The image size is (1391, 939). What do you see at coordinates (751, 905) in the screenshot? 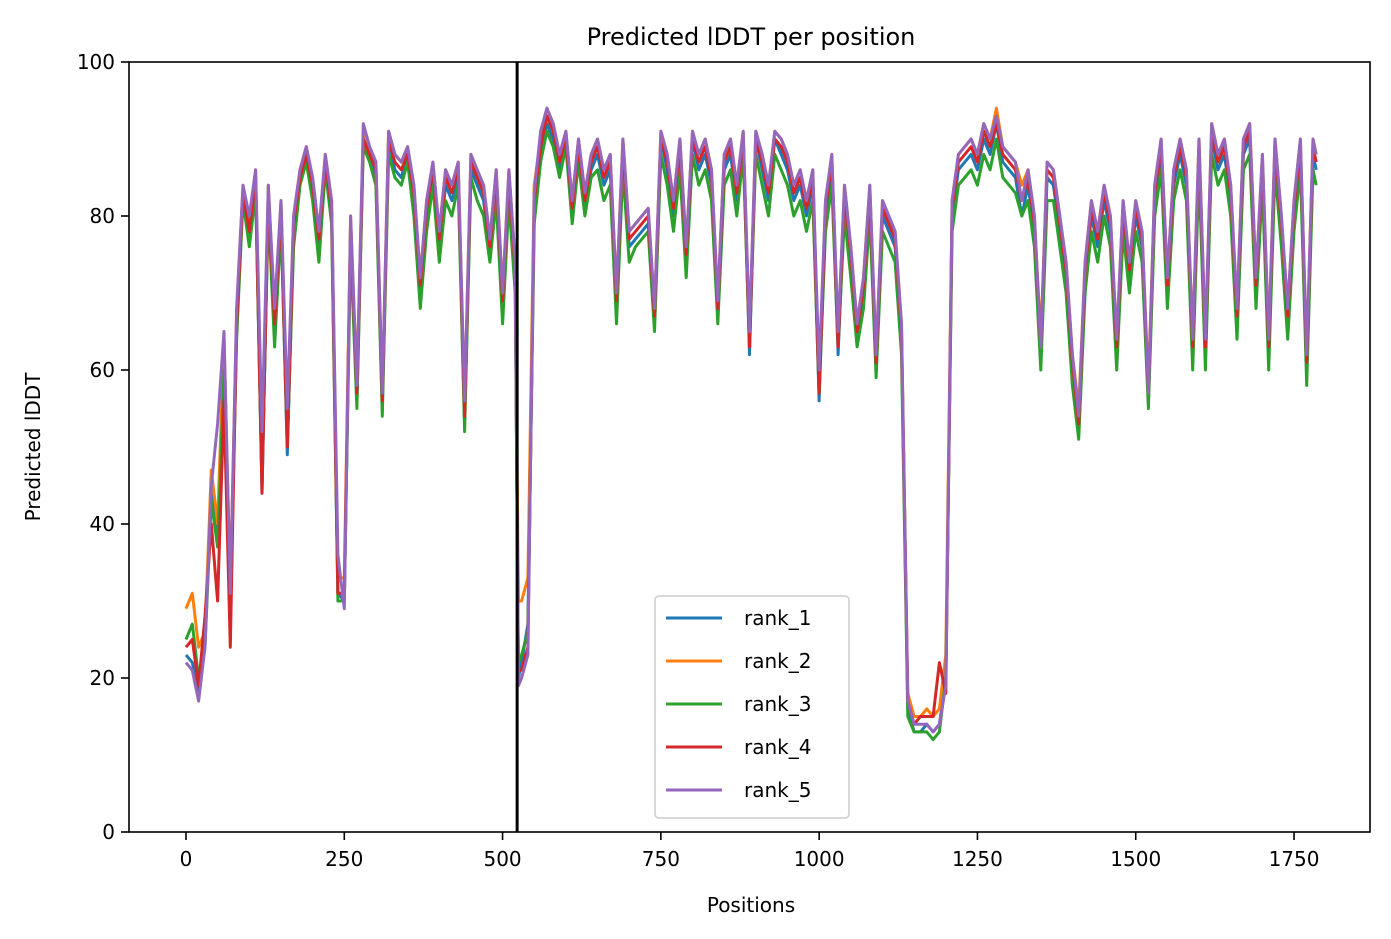
I see `x-axis-label: Positions` at bounding box center [751, 905].